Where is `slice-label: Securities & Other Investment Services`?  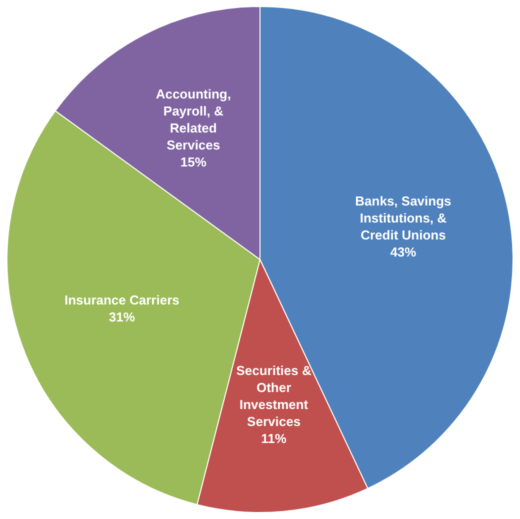
slice-label: Securities & Other Investment Services is located at coordinates (274, 396).